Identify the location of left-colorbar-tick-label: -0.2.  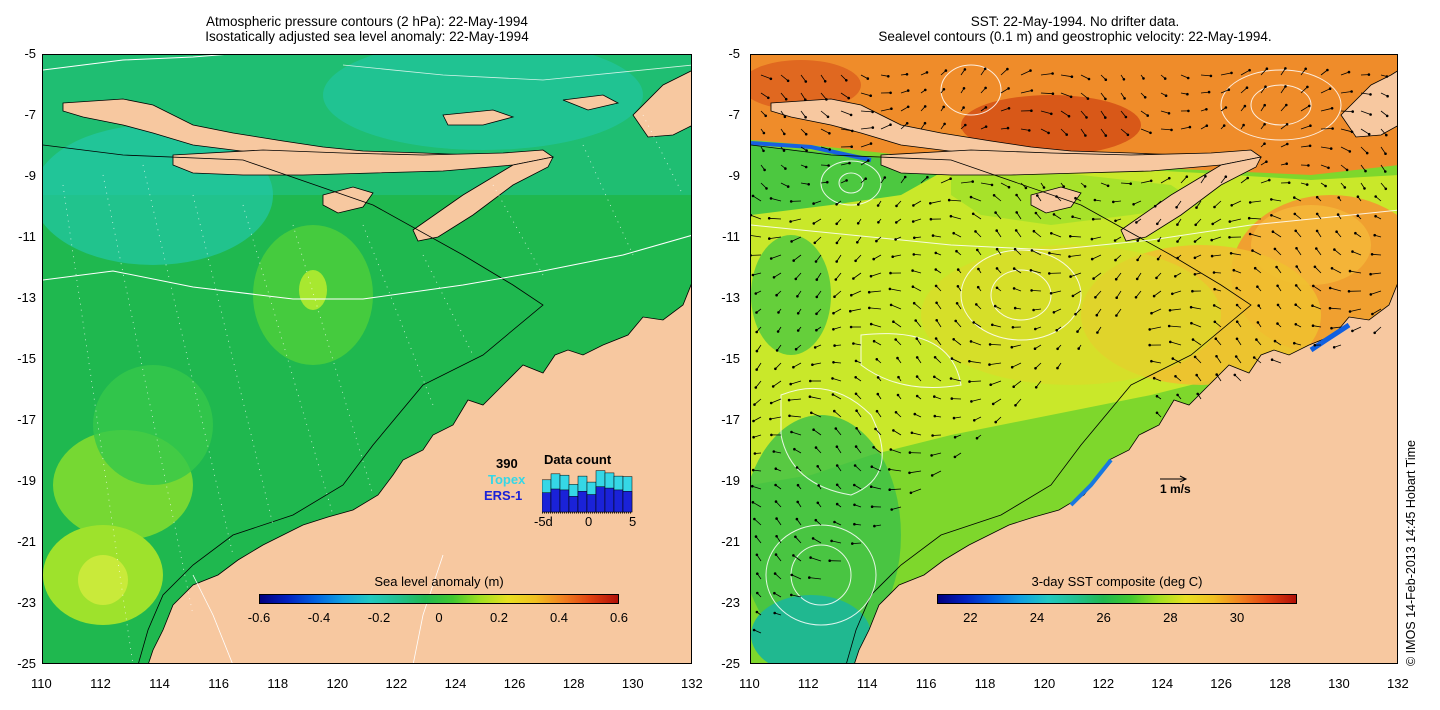
(379, 617).